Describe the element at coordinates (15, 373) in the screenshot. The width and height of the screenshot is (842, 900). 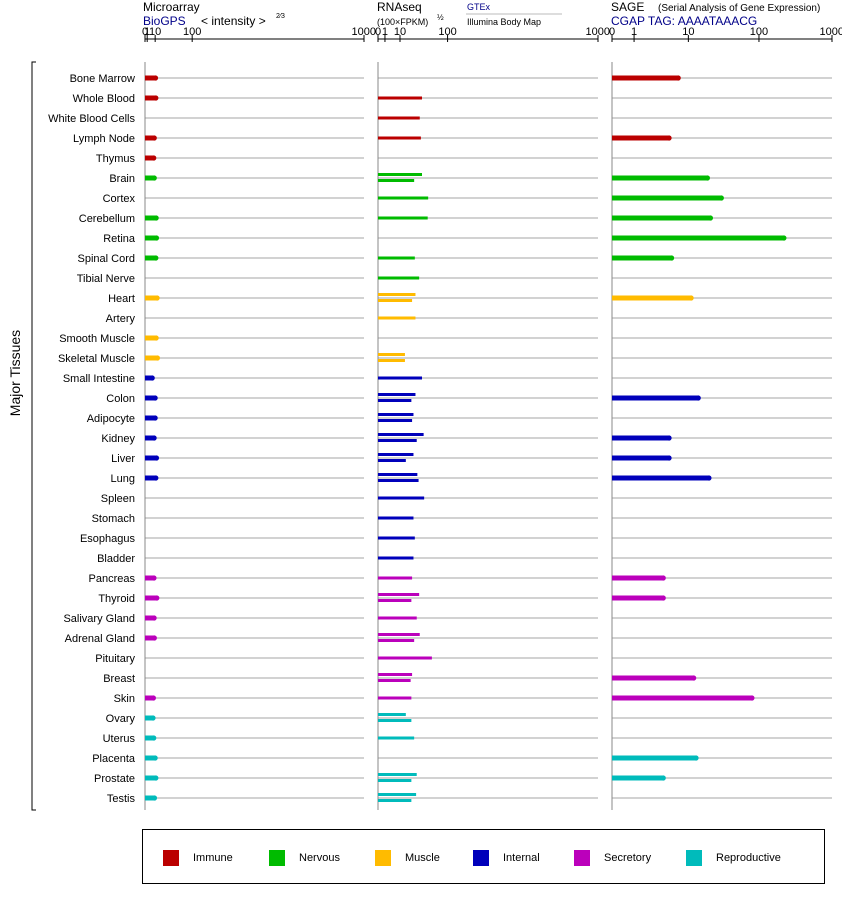
I see `y-axis-label: Major Tissues` at that location.